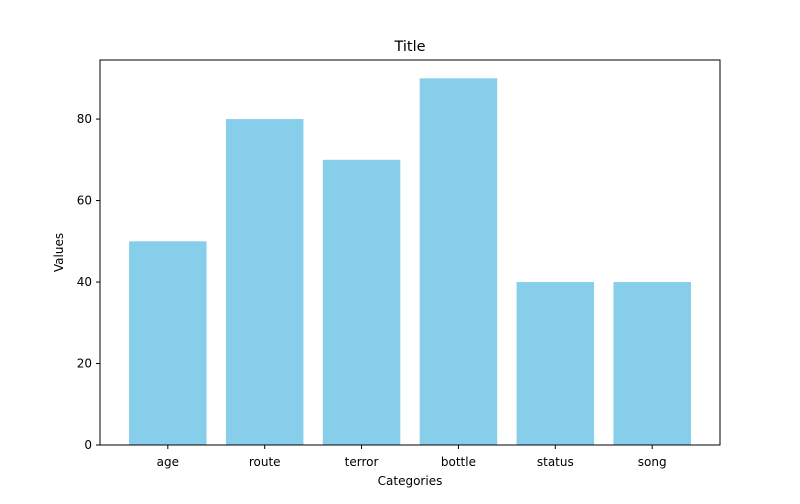  I want to click on bar-age, so click(168, 343).